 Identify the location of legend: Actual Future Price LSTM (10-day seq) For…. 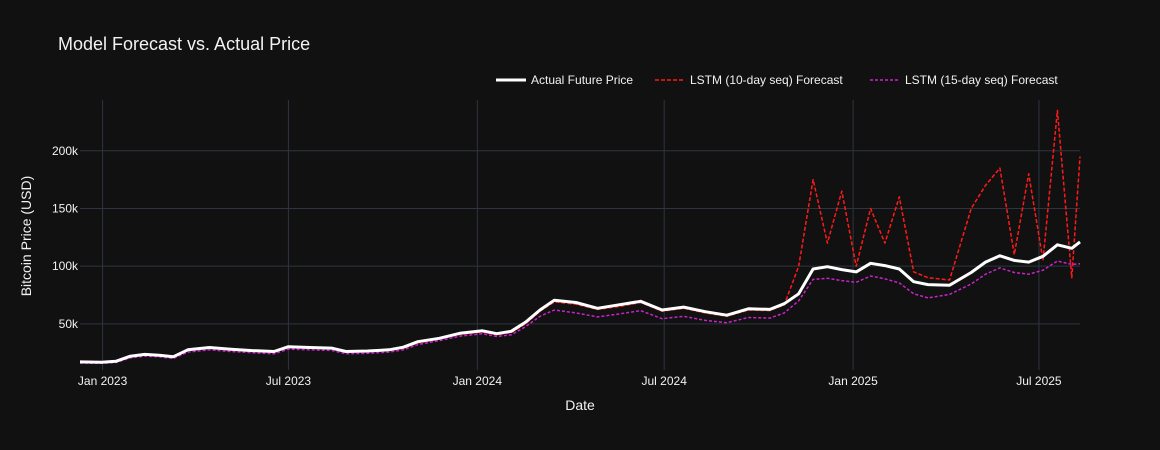
(777, 80).